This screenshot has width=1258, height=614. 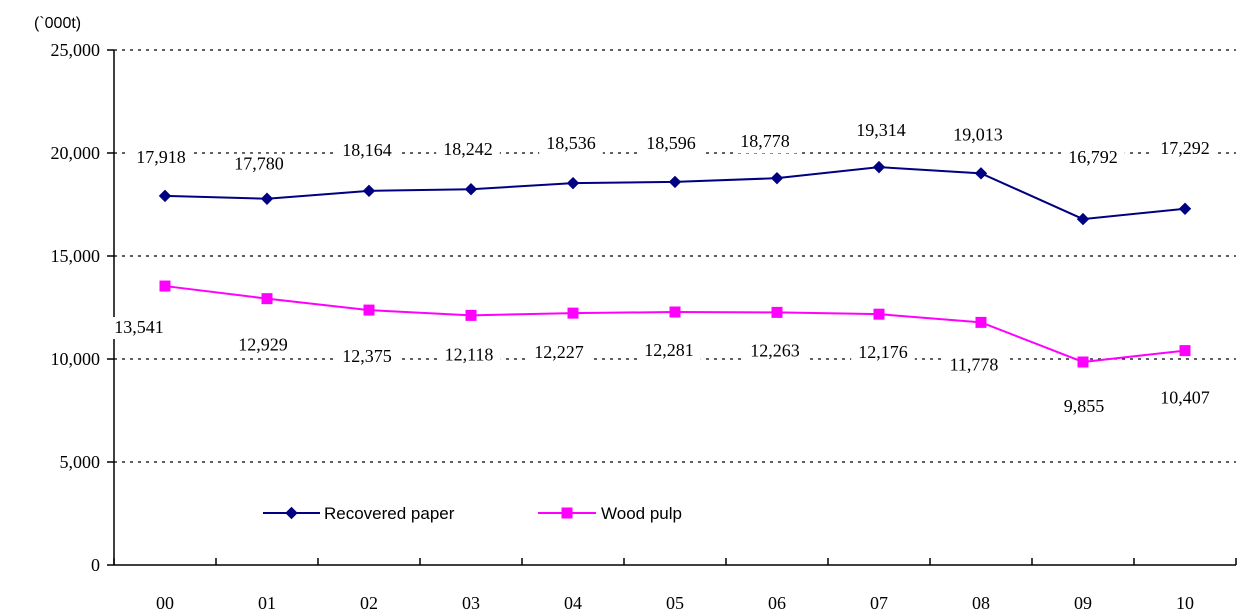 What do you see at coordinates (879, 603) in the screenshot?
I see `x-tick-label: 07` at bounding box center [879, 603].